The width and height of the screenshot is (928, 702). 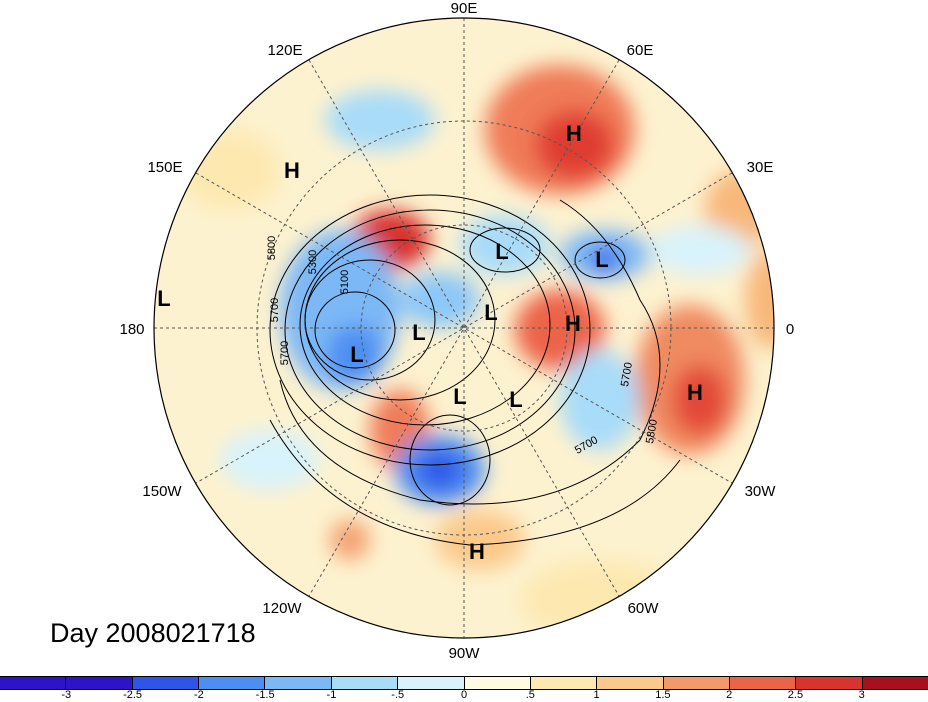 What do you see at coordinates (313, 262) in the screenshot?
I see `contour-label: 5300` at bounding box center [313, 262].